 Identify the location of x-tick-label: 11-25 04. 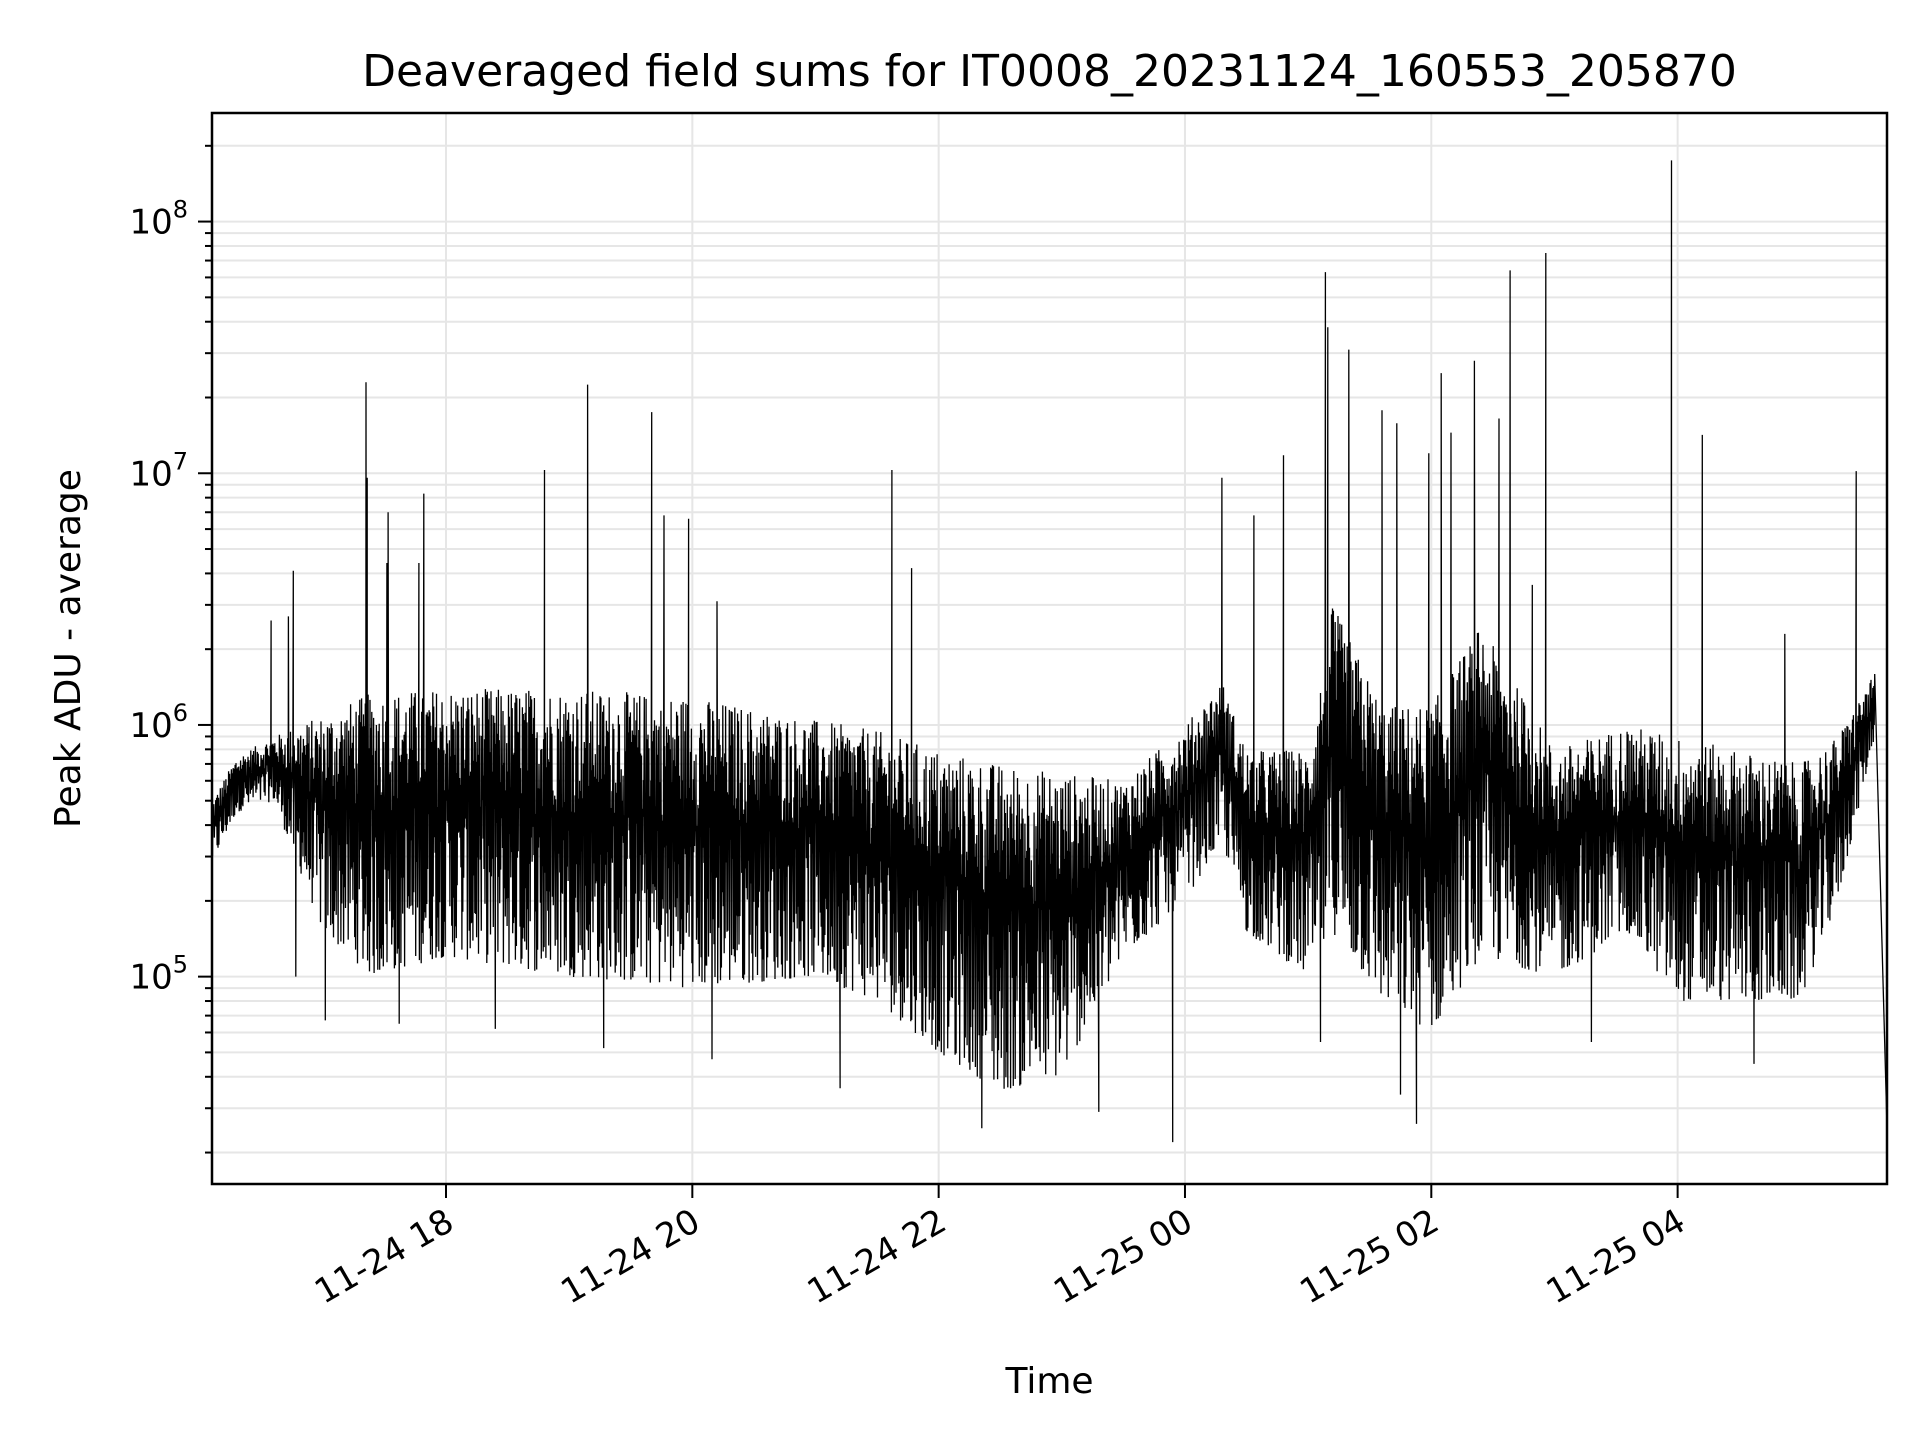
(1616, 1256).